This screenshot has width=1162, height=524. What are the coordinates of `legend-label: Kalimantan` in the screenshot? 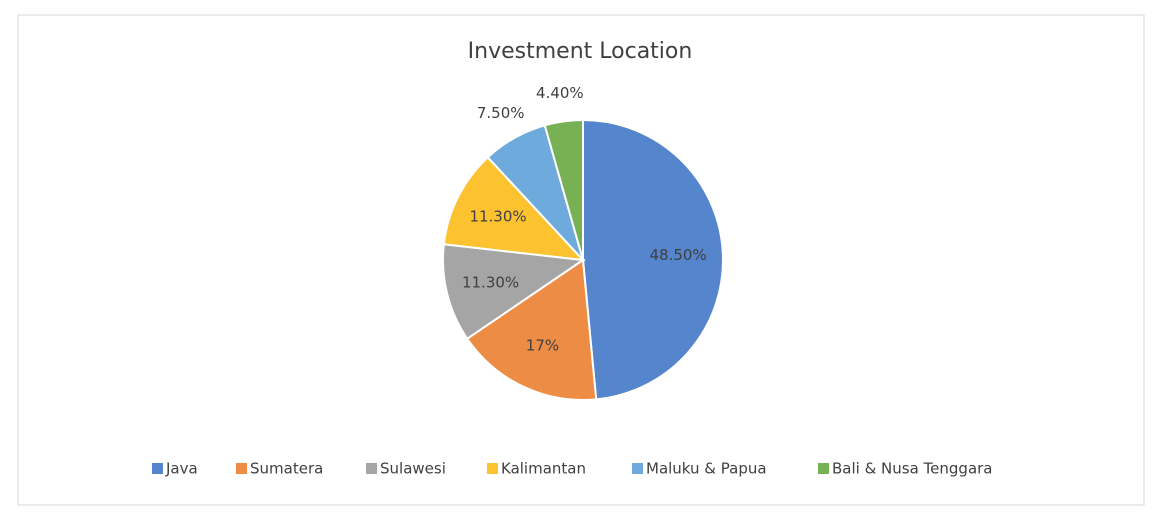 It's located at (543, 469).